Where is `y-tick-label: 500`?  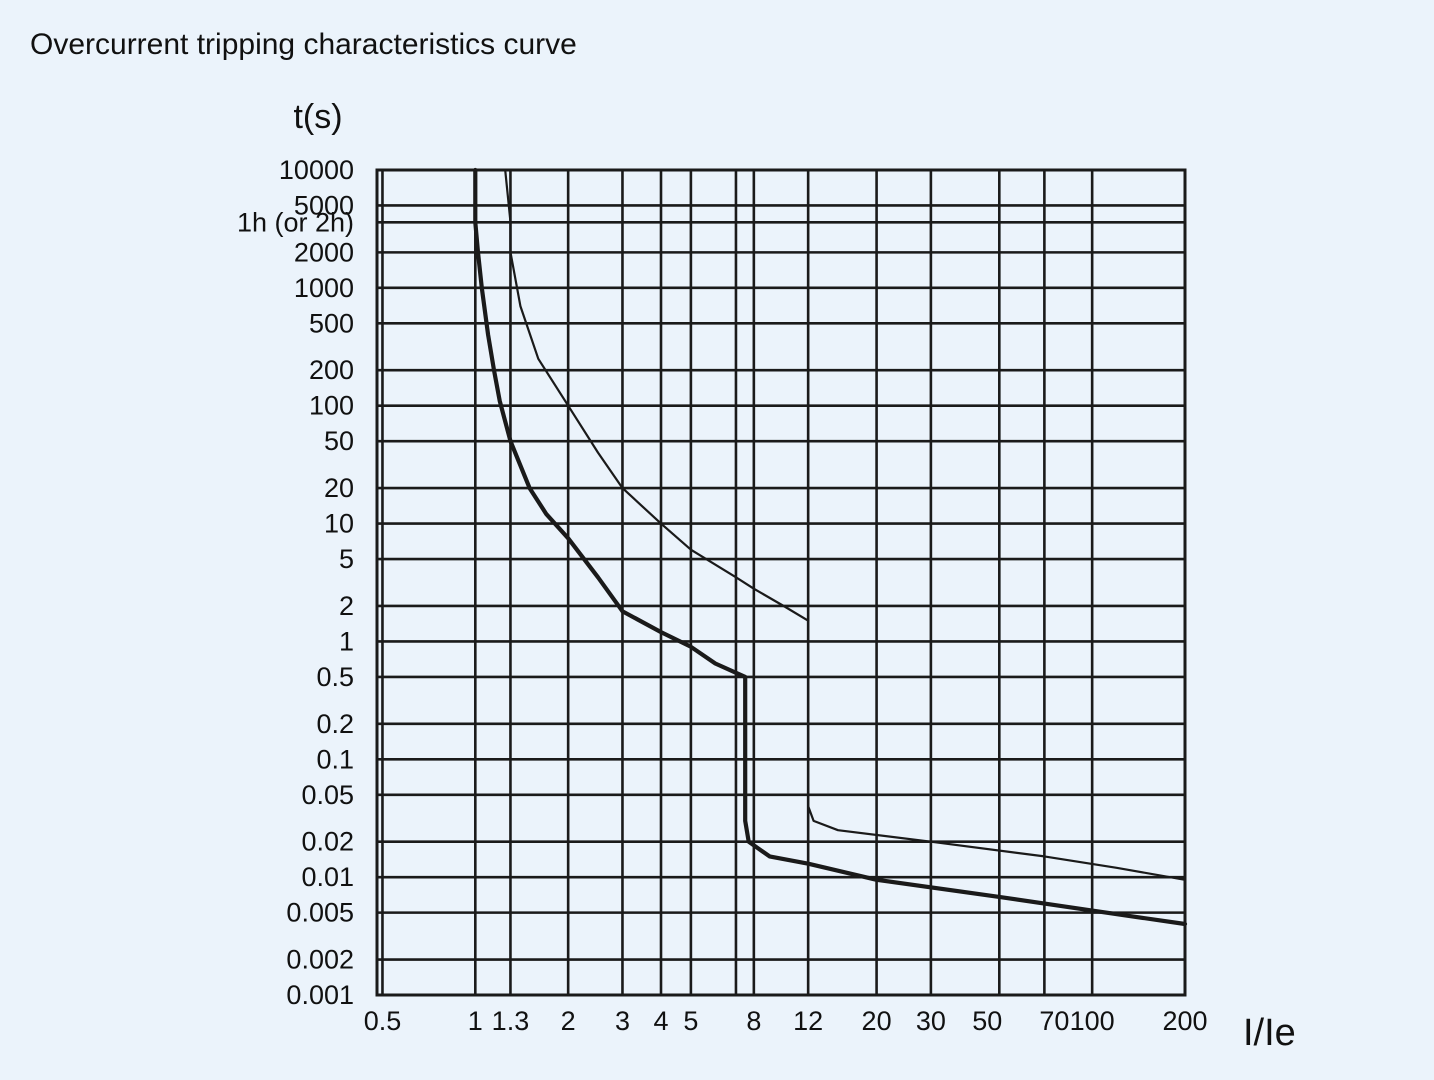 y-tick-label: 500 is located at coordinates (331, 323).